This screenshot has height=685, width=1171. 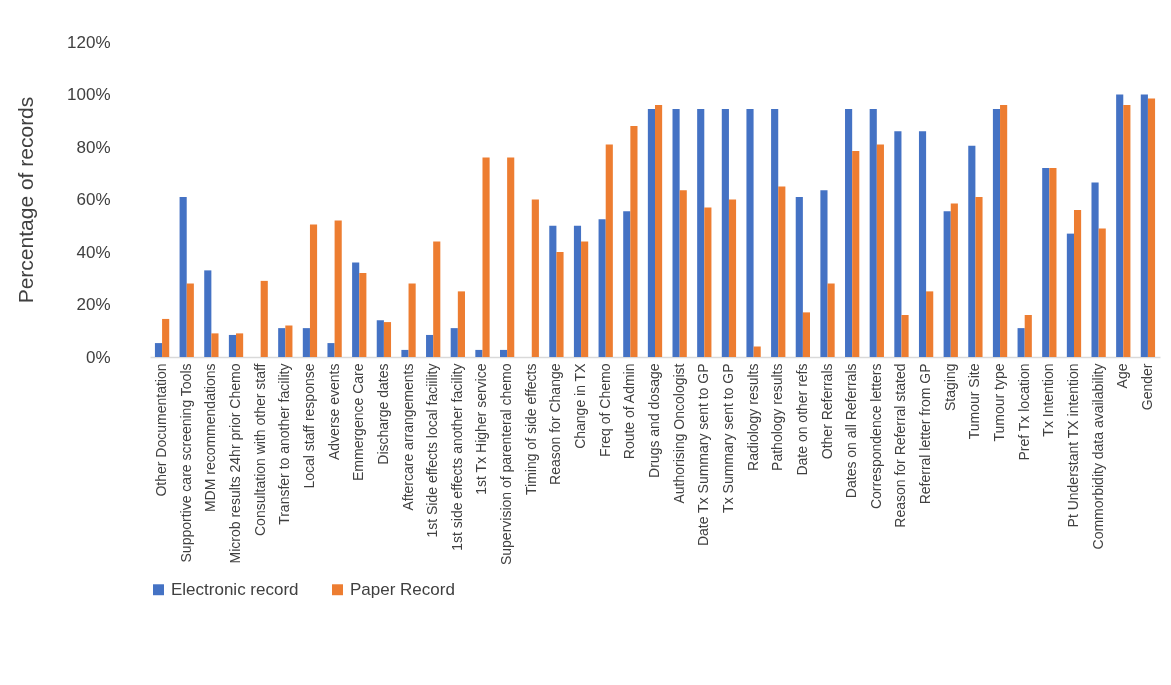 What do you see at coordinates (1048, 400) in the screenshot?
I see `x-tick-label: Tx Intention` at bounding box center [1048, 400].